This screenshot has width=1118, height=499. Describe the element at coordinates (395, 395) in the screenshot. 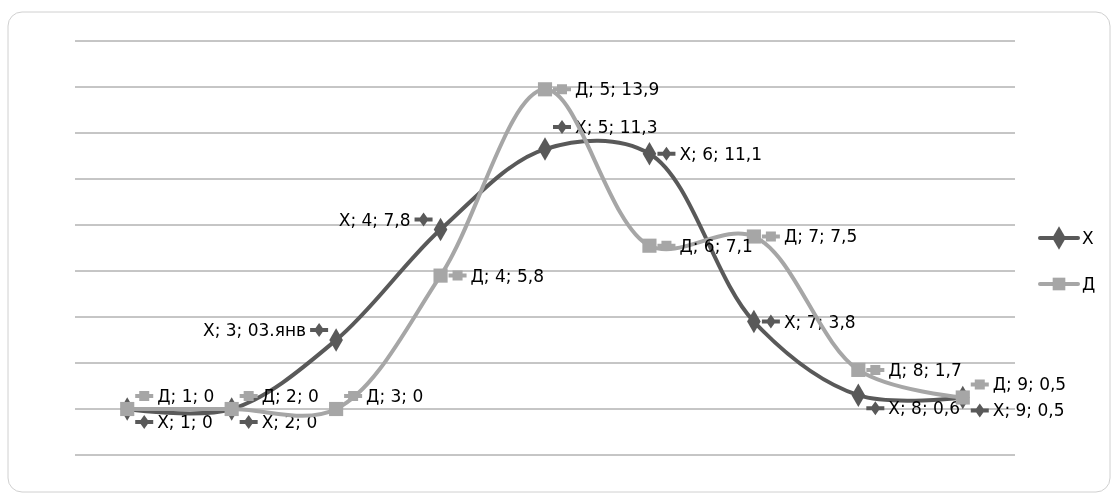

I see `data-label: Д; 3; 0` at that location.